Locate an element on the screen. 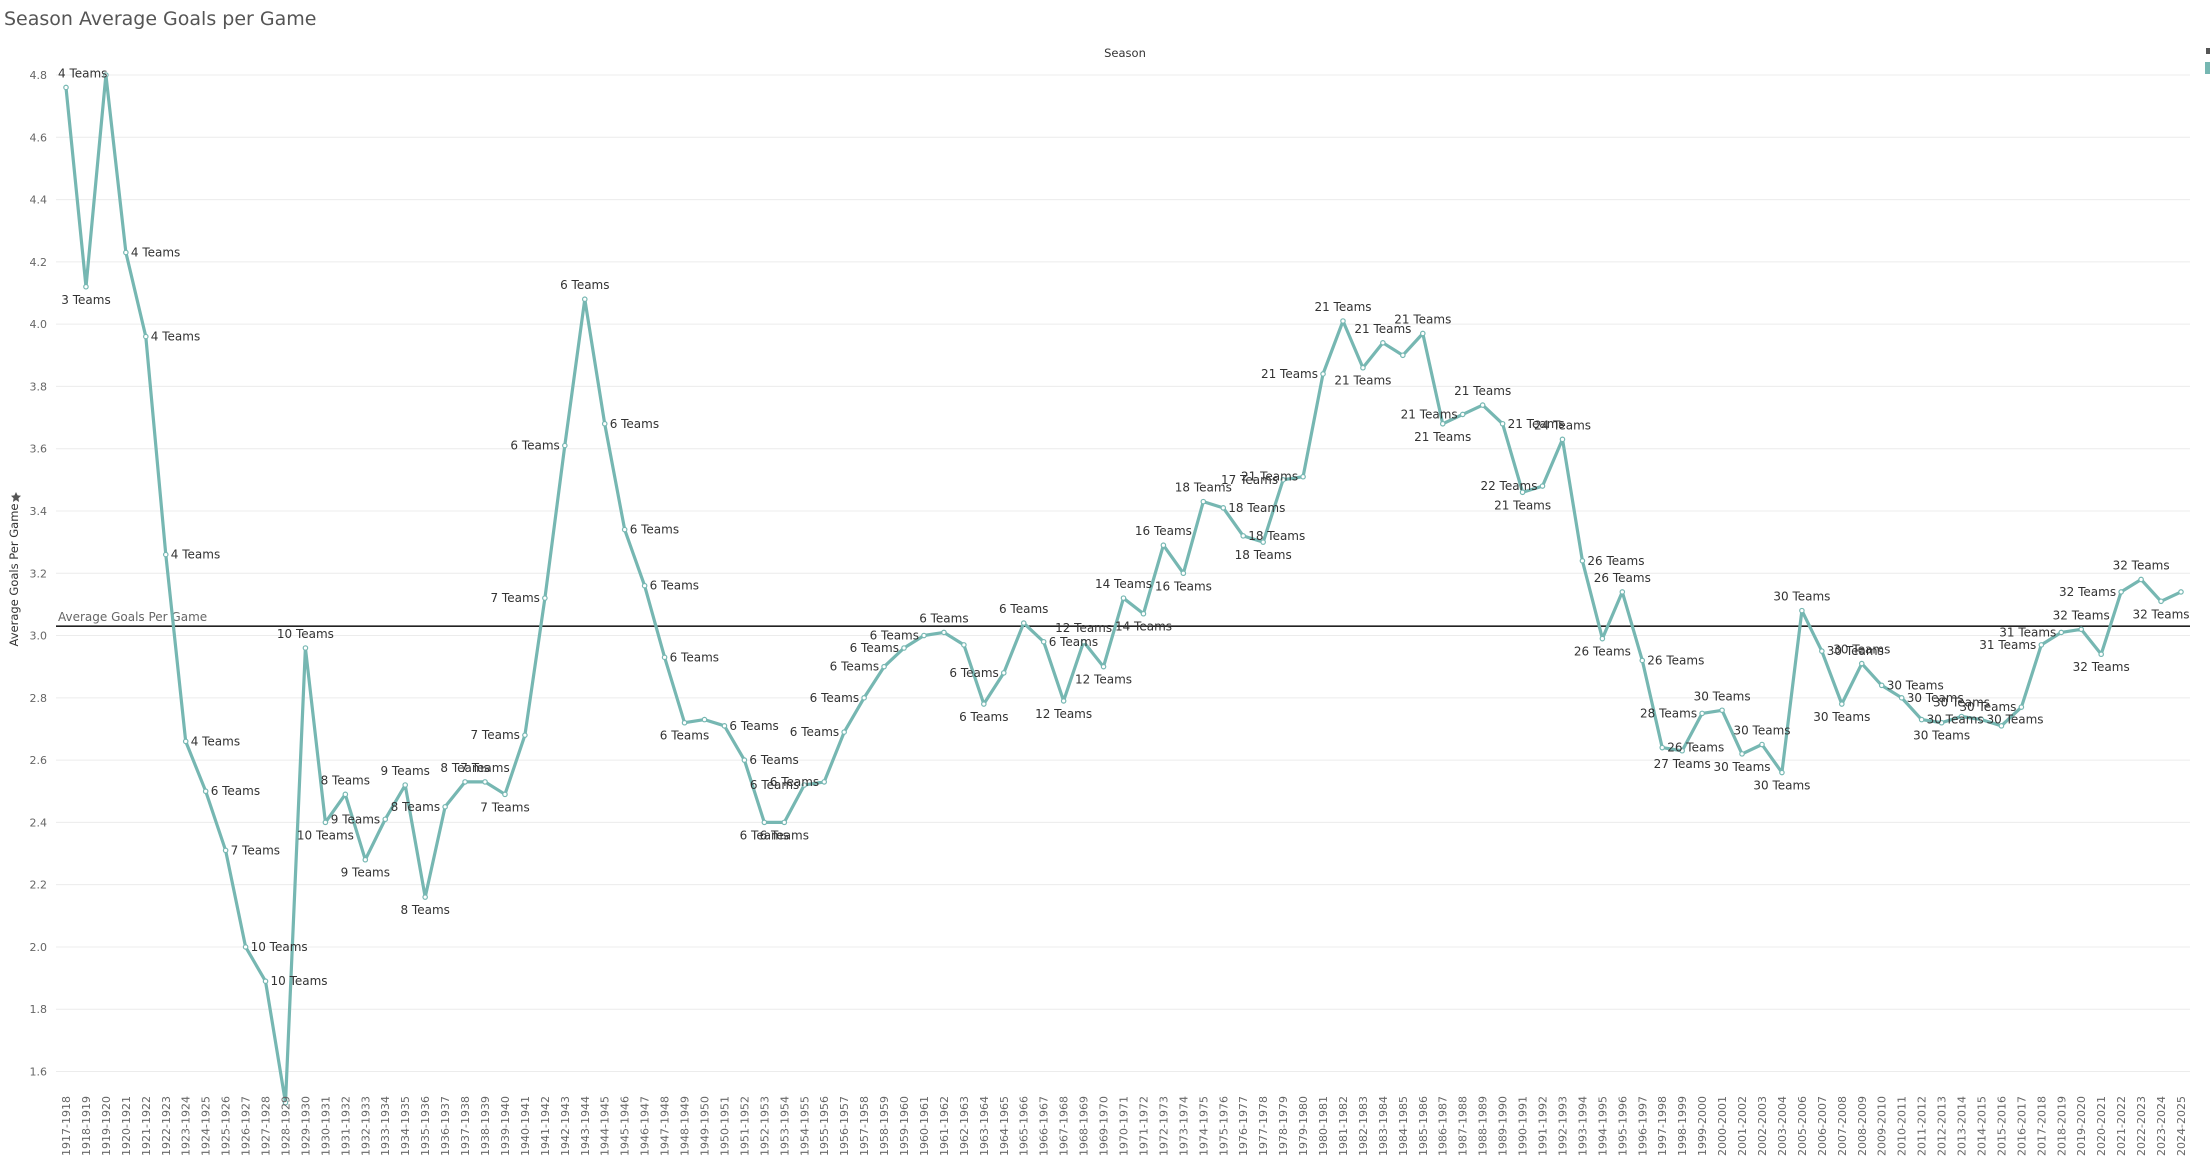 The image size is (2210, 1159). sort-icon is located at coordinates (16, 497).